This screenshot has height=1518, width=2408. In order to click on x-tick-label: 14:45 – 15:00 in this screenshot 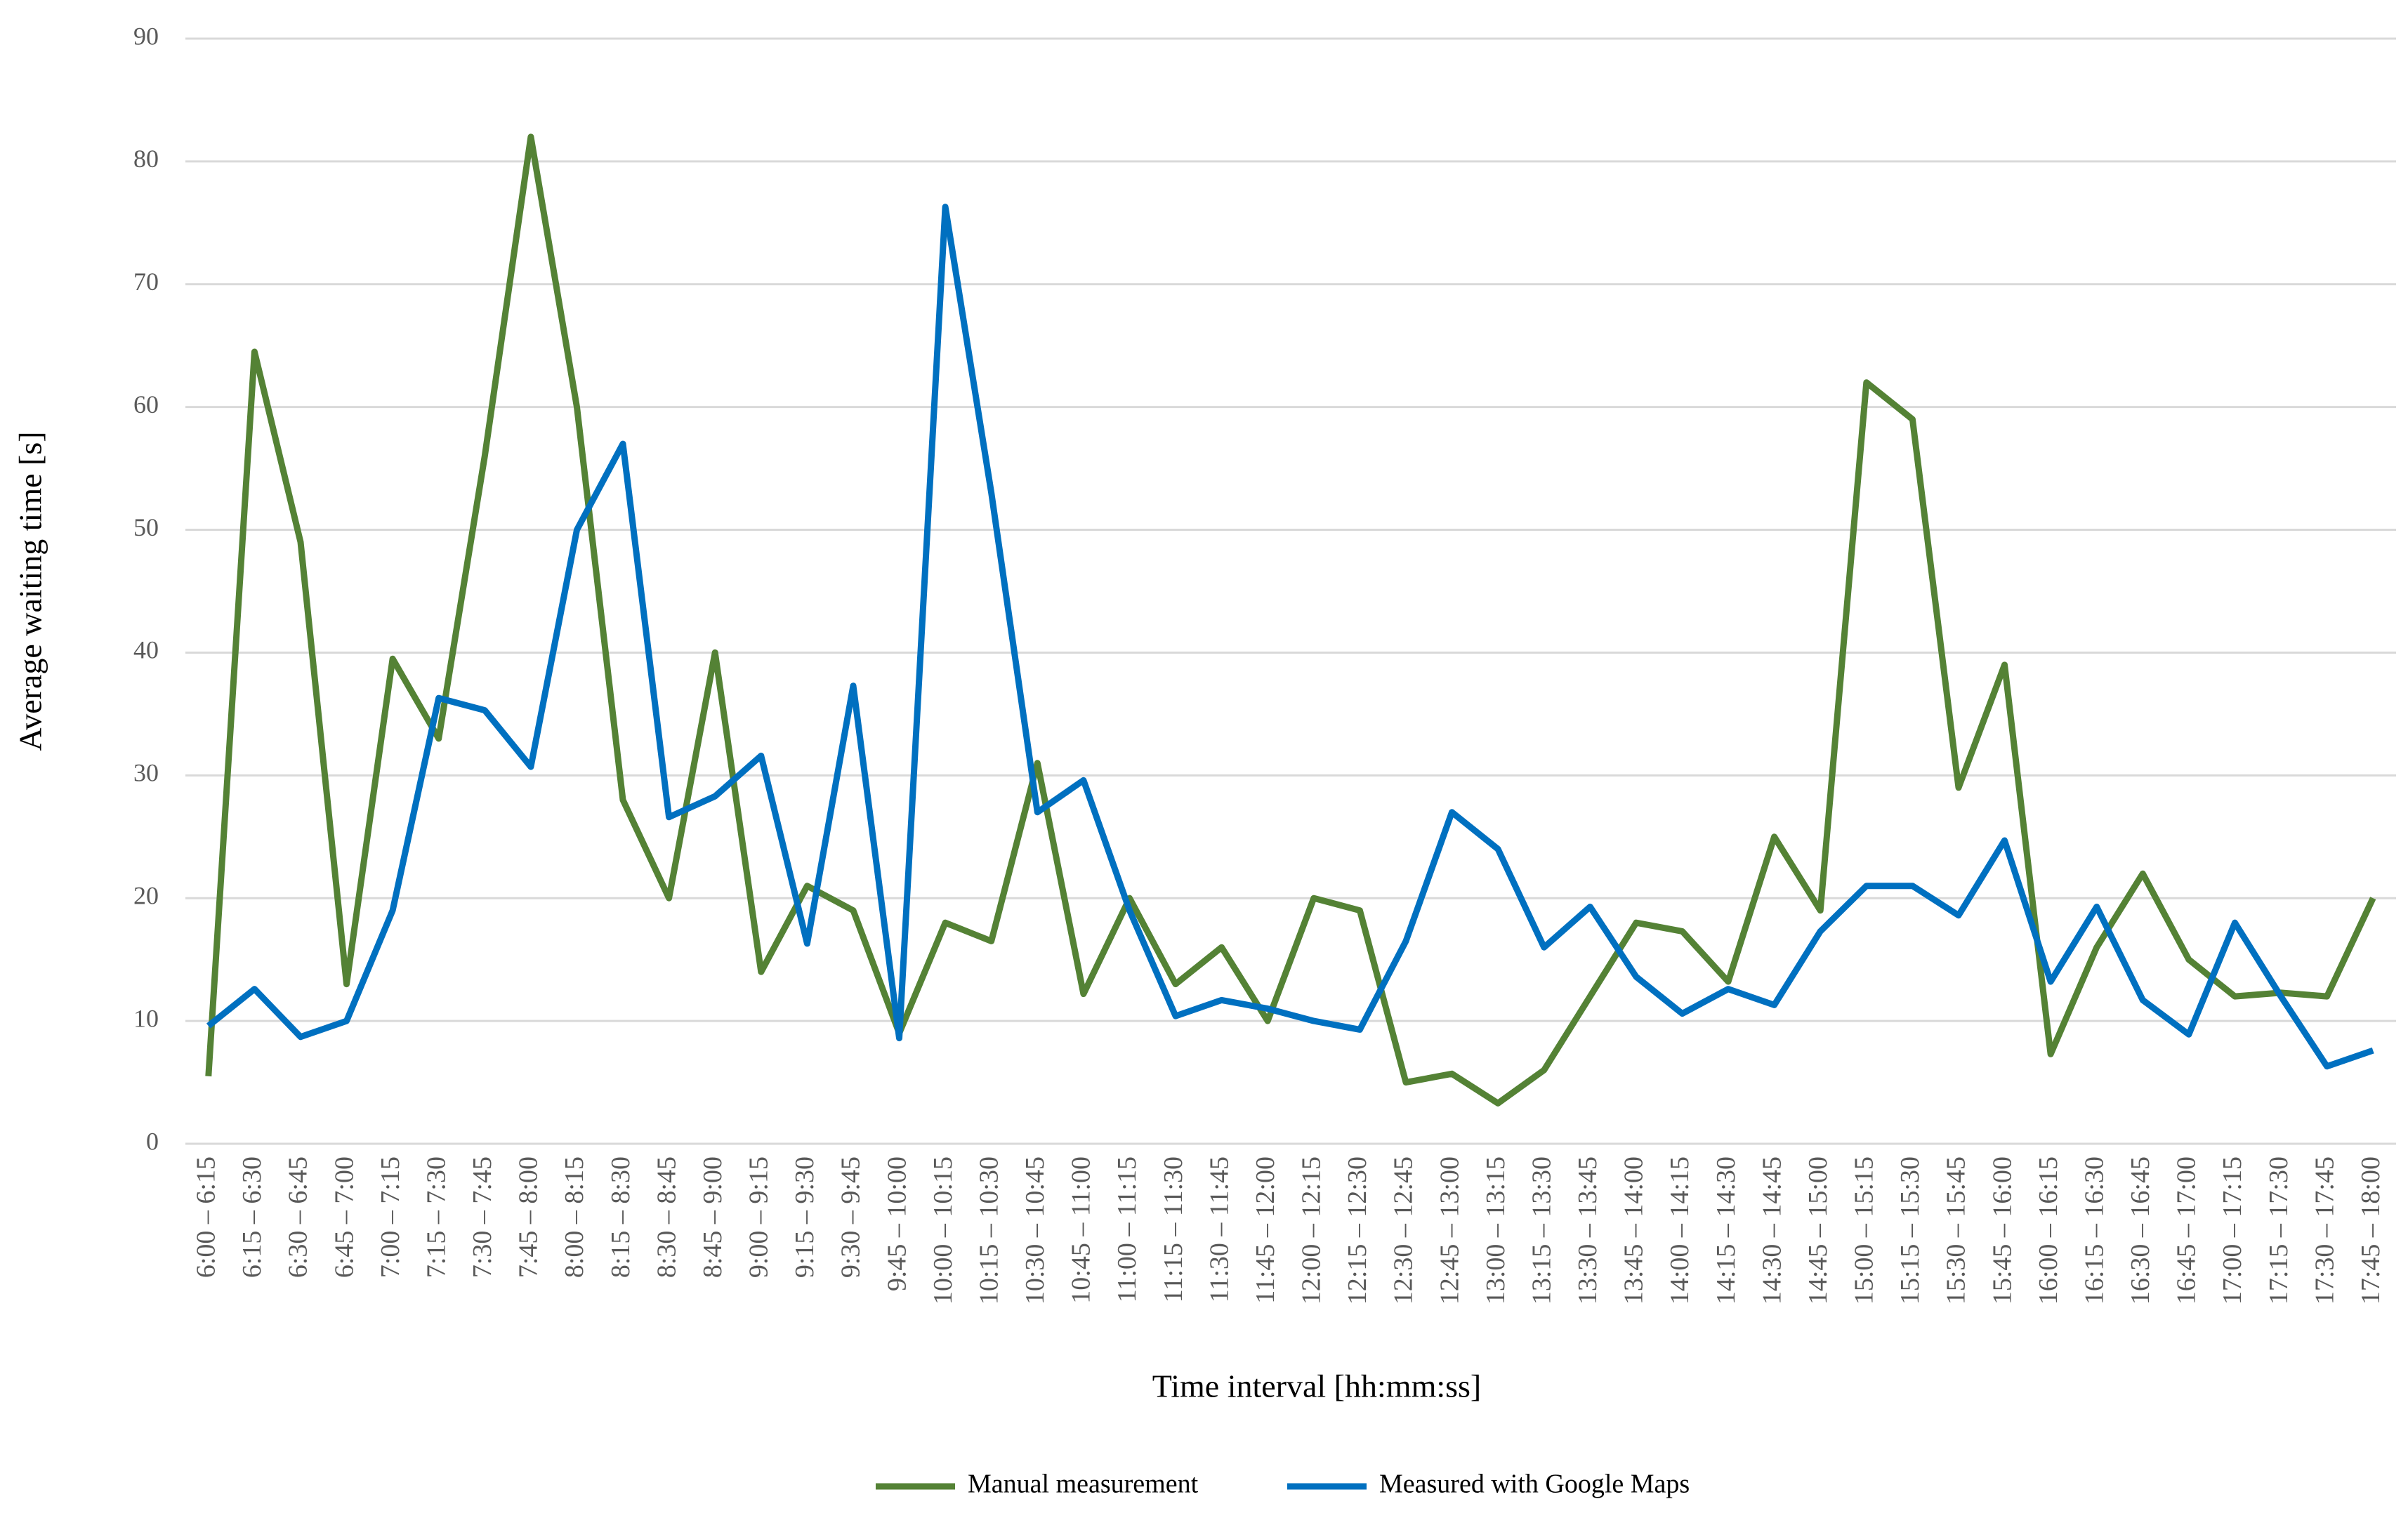, I will do `click(1818, 1230)`.